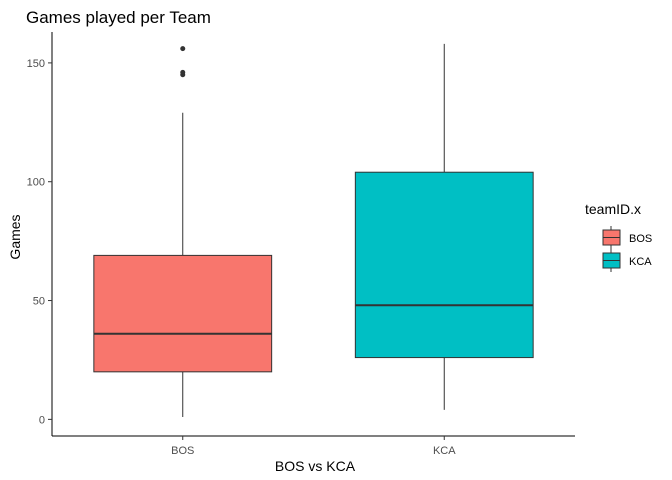  What do you see at coordinates (640, 239) in the screenshot?
I see `legend-label: BOS` at bounding box center [640, 239].